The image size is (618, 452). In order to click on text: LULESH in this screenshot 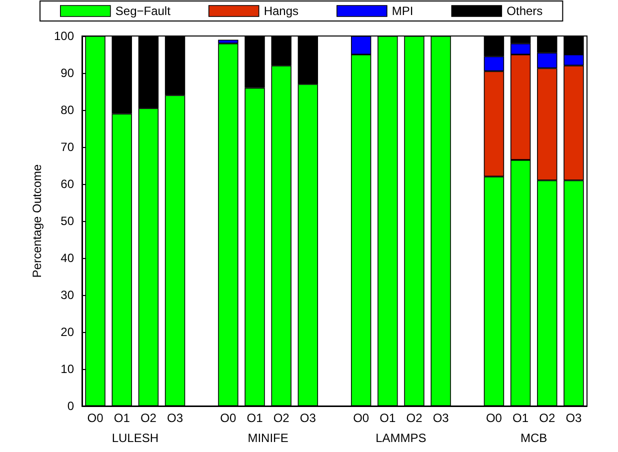, I will do `click(135, 438)`.